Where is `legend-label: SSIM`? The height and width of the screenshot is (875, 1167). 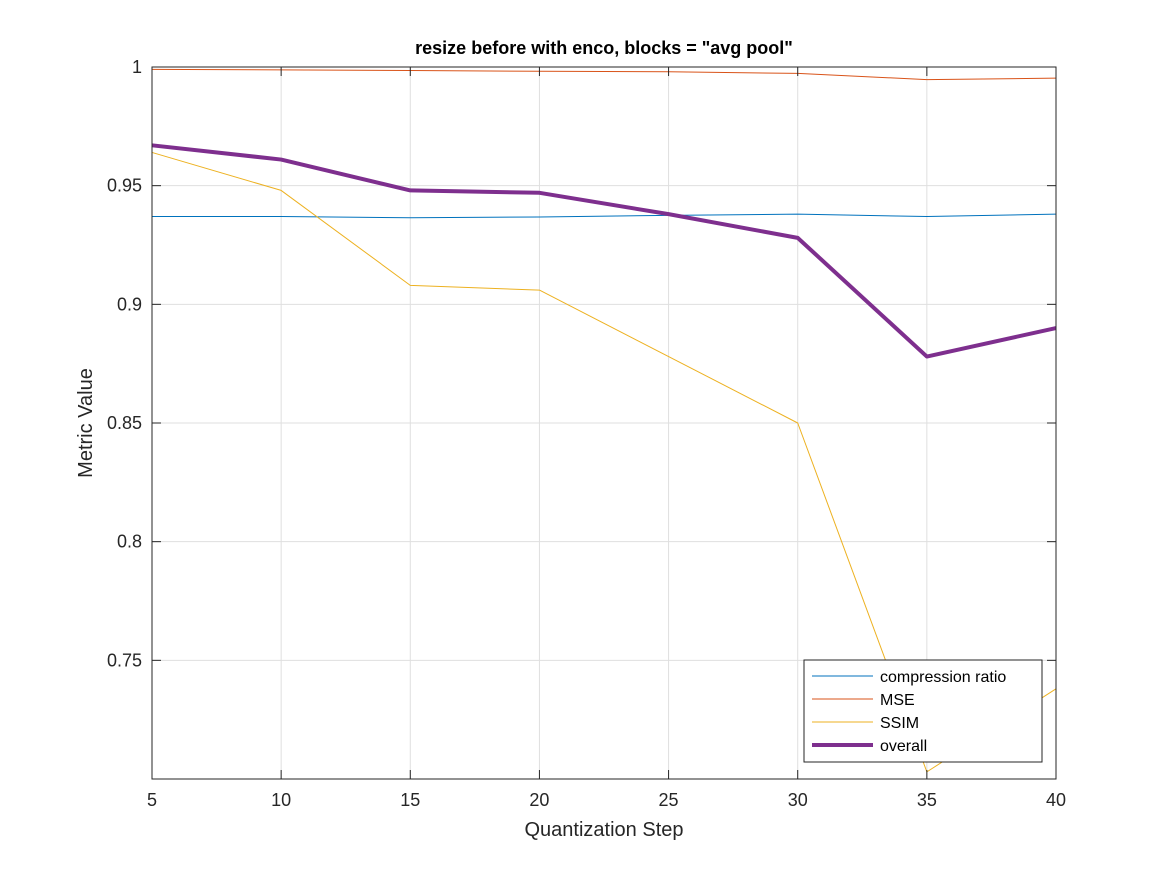
legend-label: SSIM is located at coordinates (899, 723).